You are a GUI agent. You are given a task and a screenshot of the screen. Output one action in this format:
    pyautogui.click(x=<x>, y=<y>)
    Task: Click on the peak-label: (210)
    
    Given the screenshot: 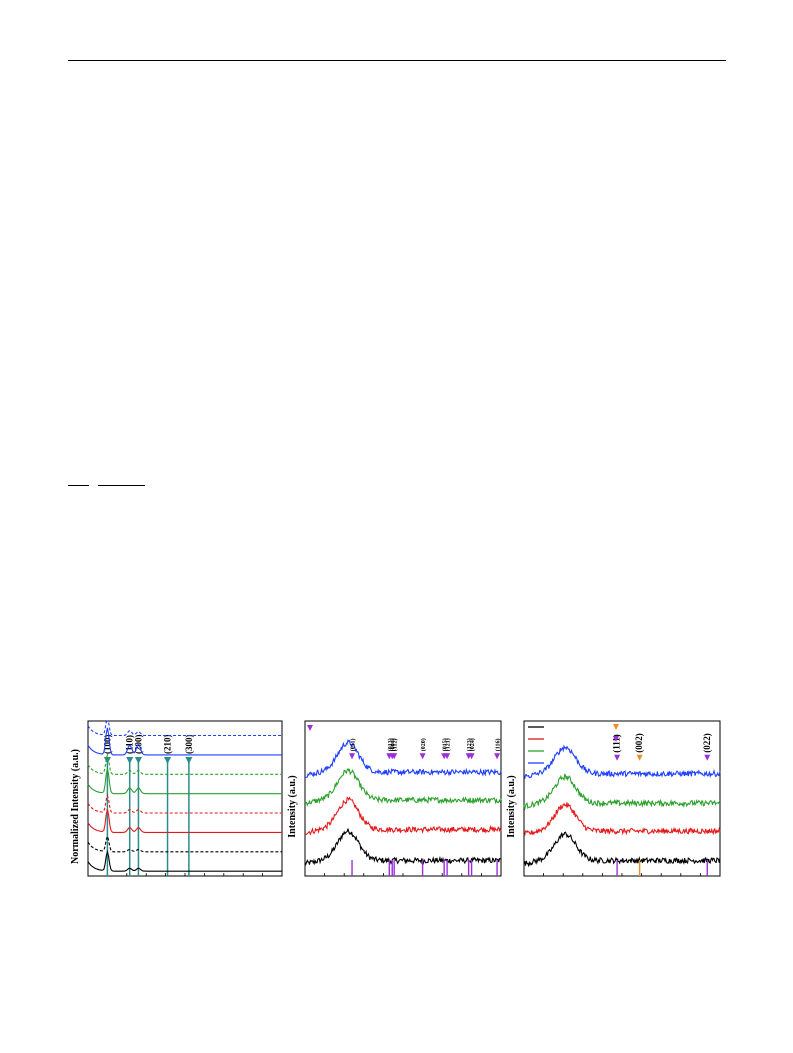 What is the action you would take?
    pyautogui.click(x=168, y=745)
    